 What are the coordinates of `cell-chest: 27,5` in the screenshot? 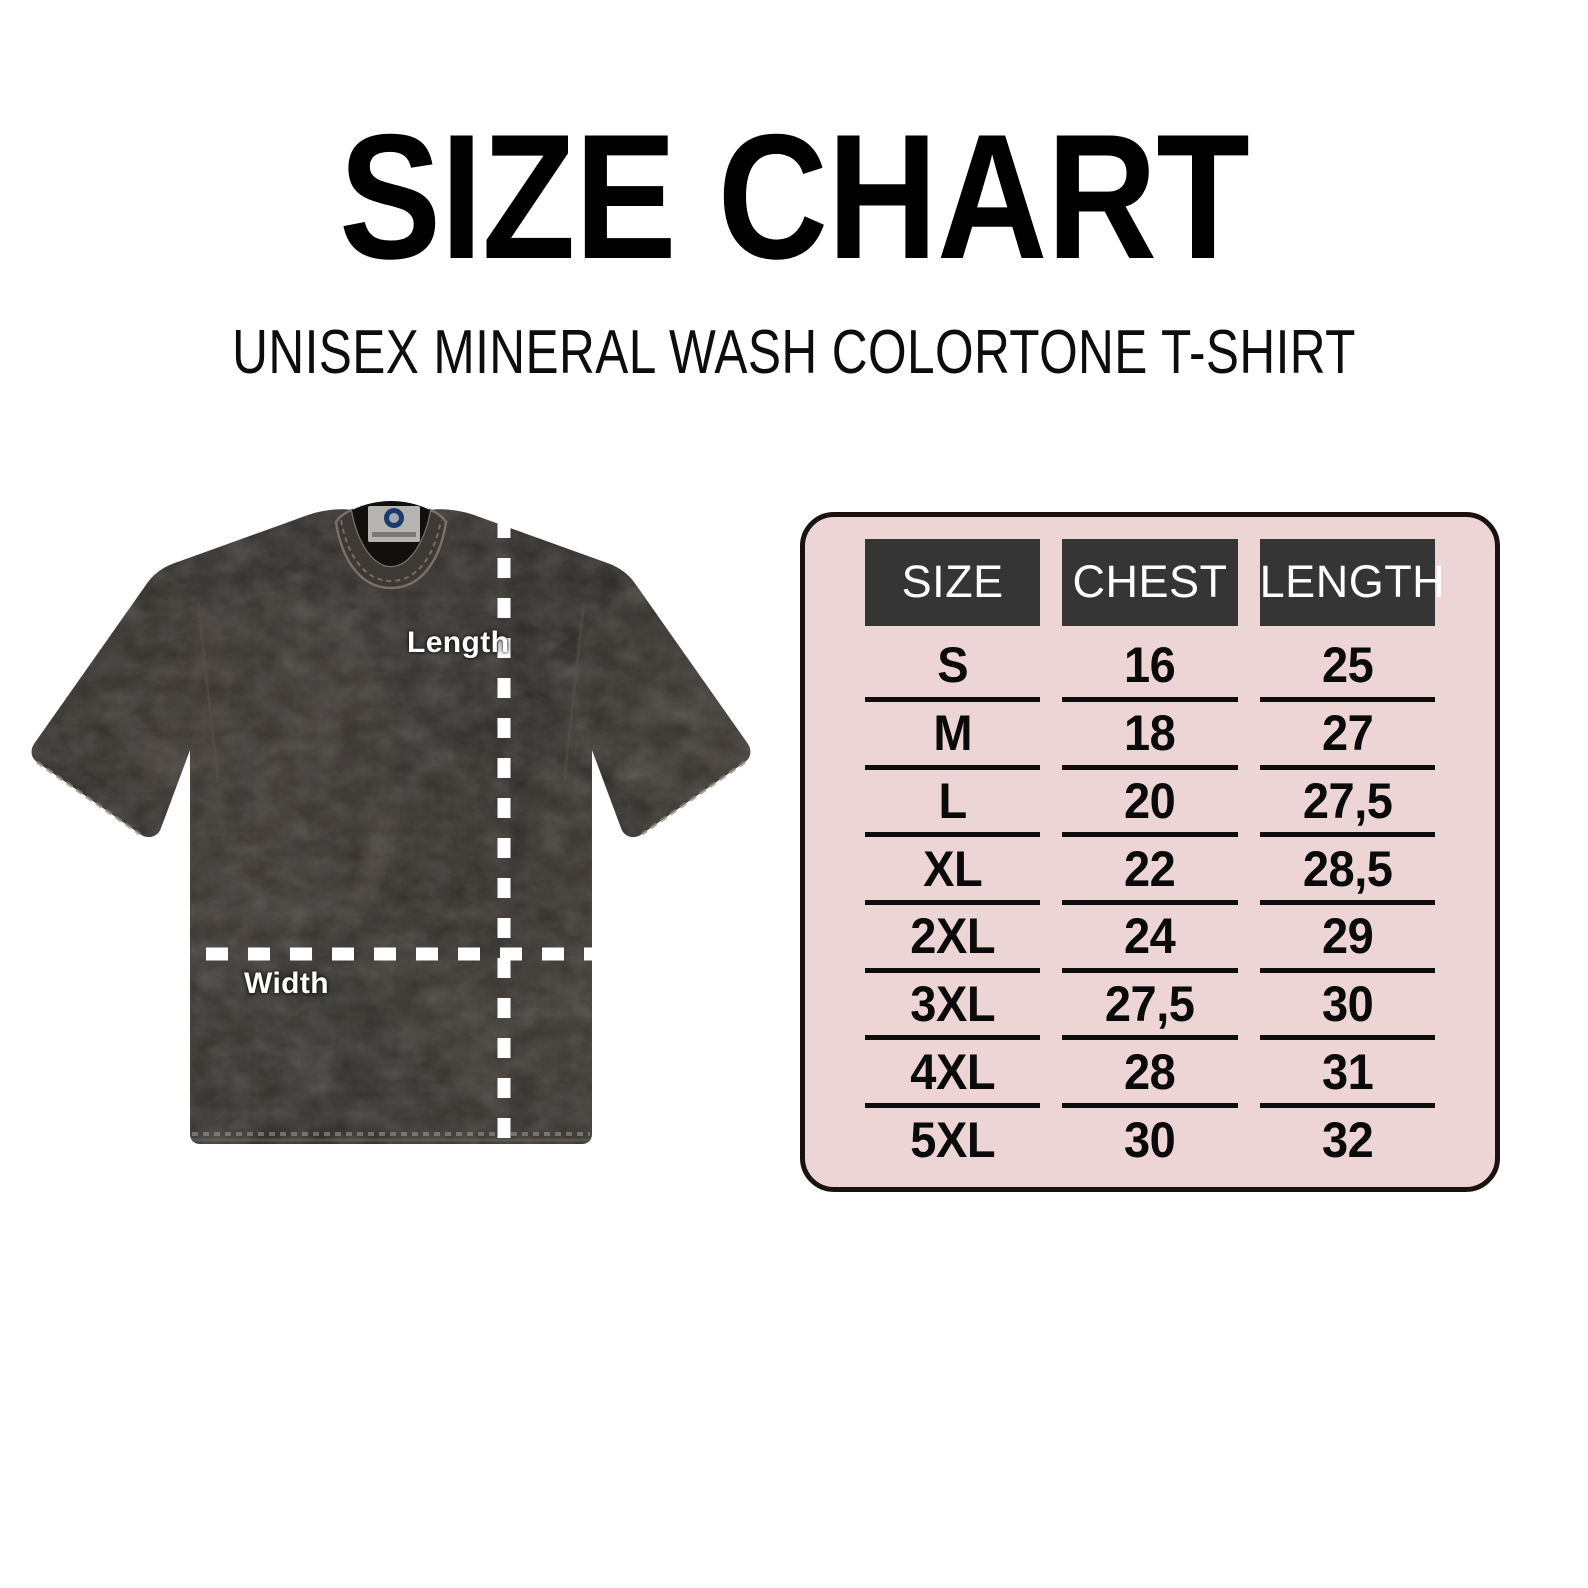 It's located at (1150, 1001).